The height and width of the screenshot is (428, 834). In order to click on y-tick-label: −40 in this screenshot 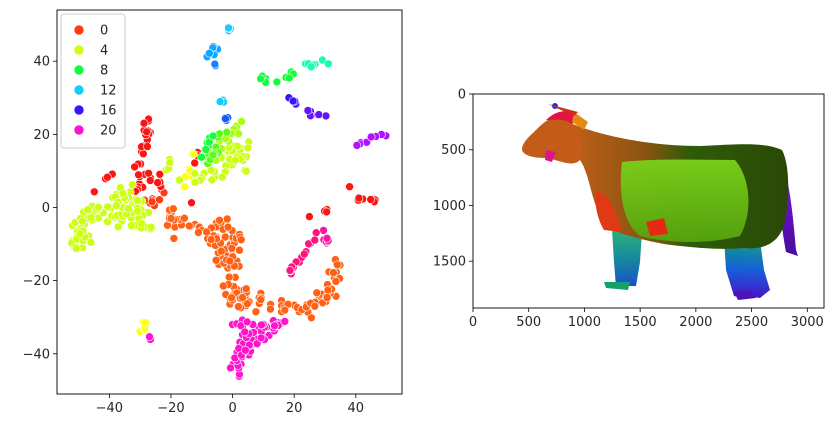, I will do `click(36, 354)`.